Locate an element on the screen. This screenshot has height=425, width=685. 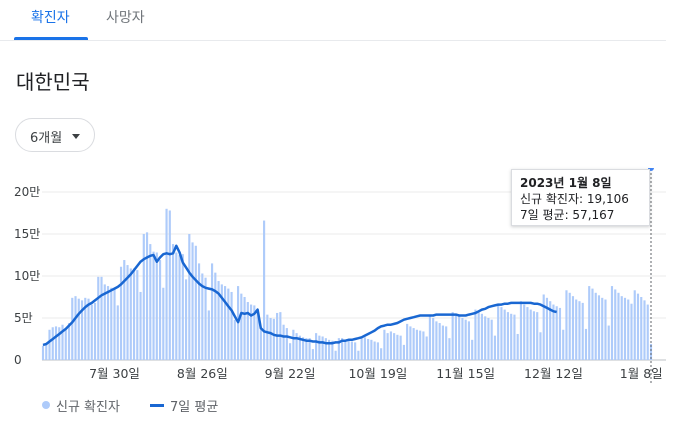
chart-tooltip: 2023년 1월 8일 신규 확진자: 19,106 7일 평균: 57,167 is located at coordinates (580, 197).